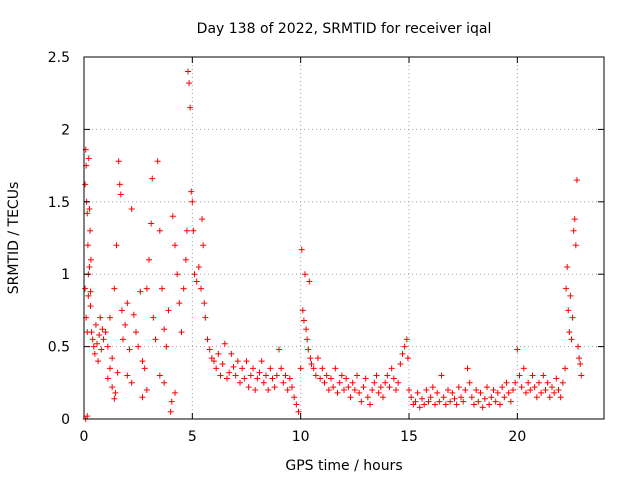 This screenshot has width=640, height=480. What do you see at coordinates (59, 239) in the screenshot?
I see `y-tick-labels: 0 0.5 1 1.5 2 2.5` at bounding box center [59, 239].